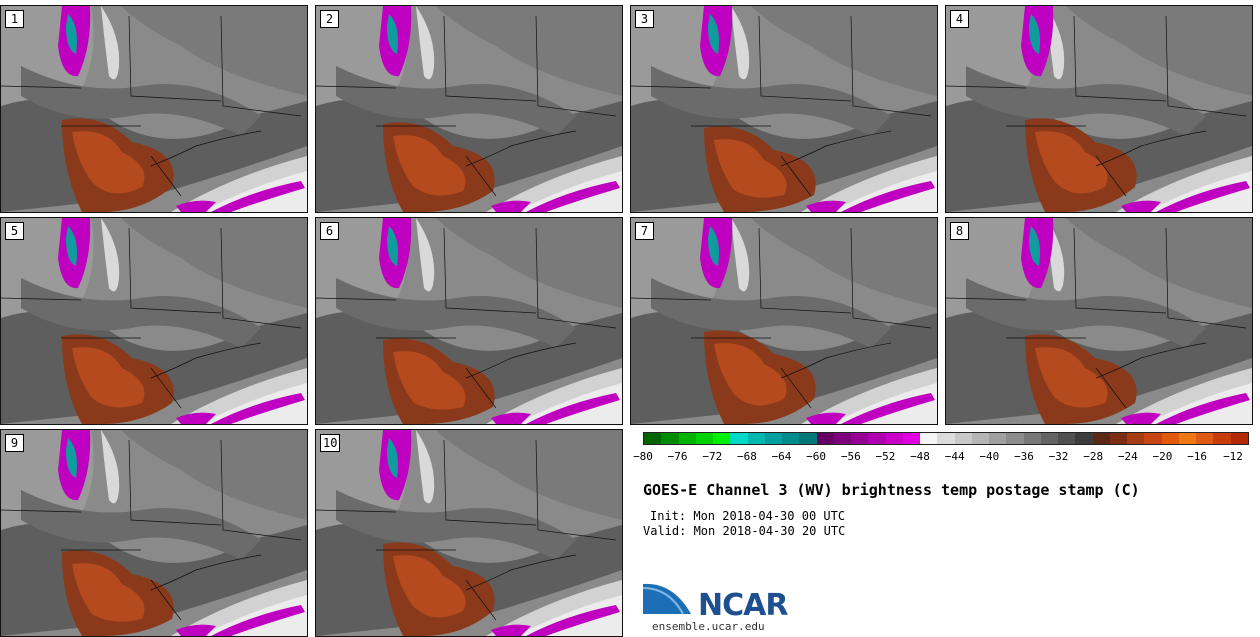 The height and width of the screenshot is (637, 1260). Describe the element at coordinates (14, 231) in the screenshot. I see `stamp-number-label: 5` at that location.